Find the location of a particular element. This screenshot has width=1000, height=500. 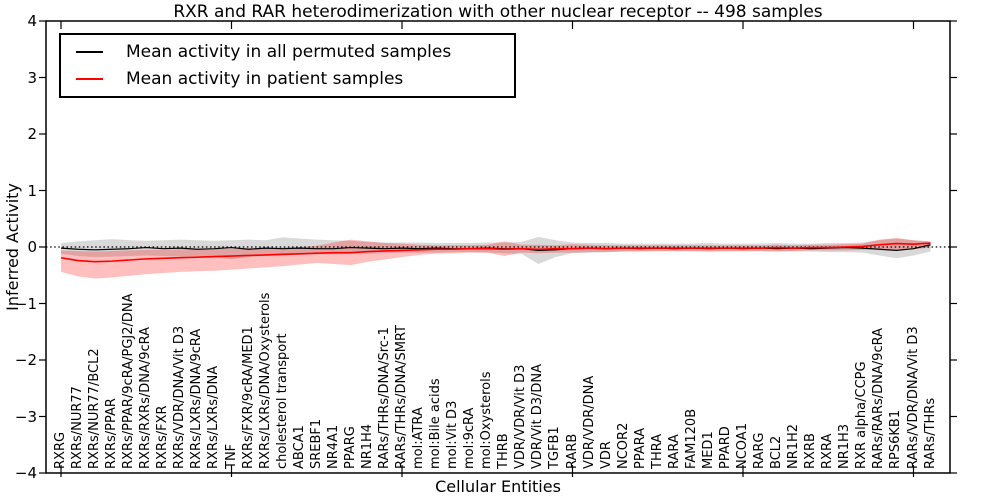

x-tick-label: RXRs/VDR/DNA/Vit D3 is located at coordinates (180, 397).